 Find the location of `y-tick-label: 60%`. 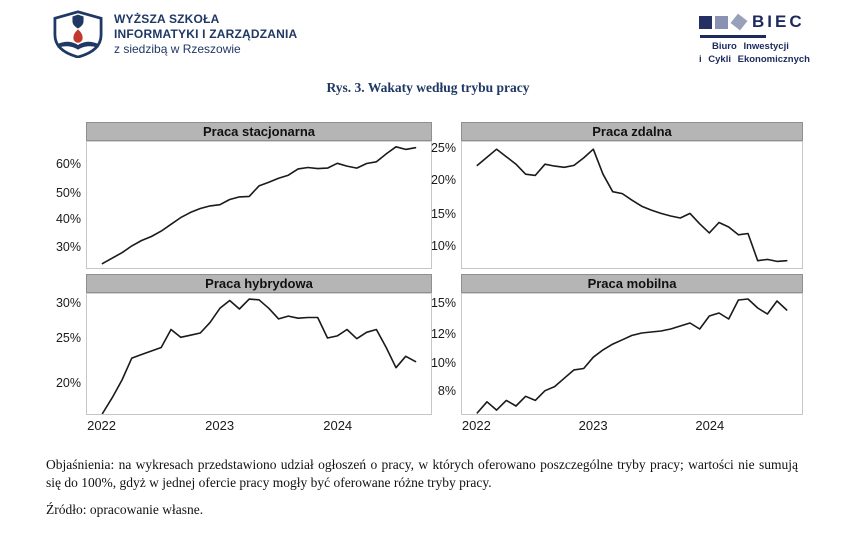

y-tick-label: 60% is located at coordinates (68, 164).